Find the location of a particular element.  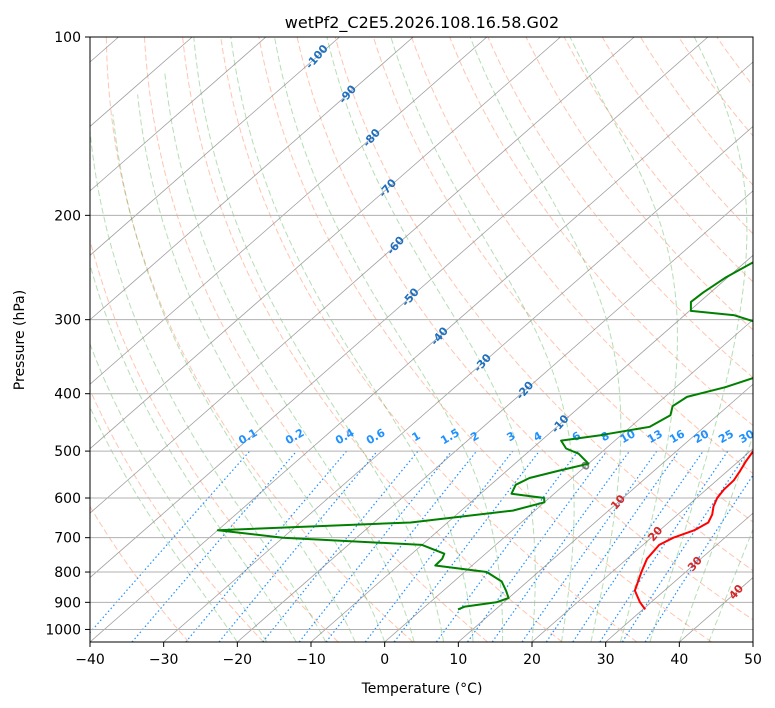

x-tick-label: −20 is located at coordinates (238, 660).